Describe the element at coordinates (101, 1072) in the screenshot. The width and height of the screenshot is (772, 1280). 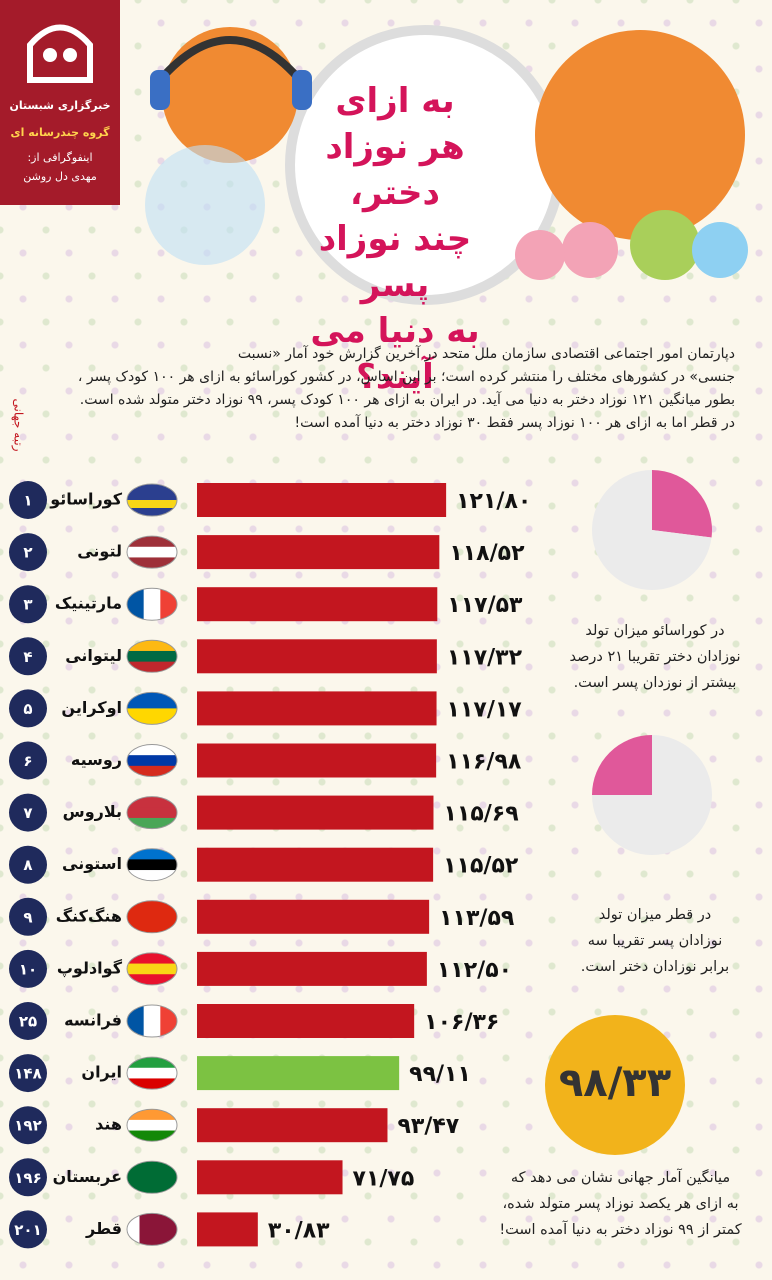
I see `category-label: ایران` at that location.